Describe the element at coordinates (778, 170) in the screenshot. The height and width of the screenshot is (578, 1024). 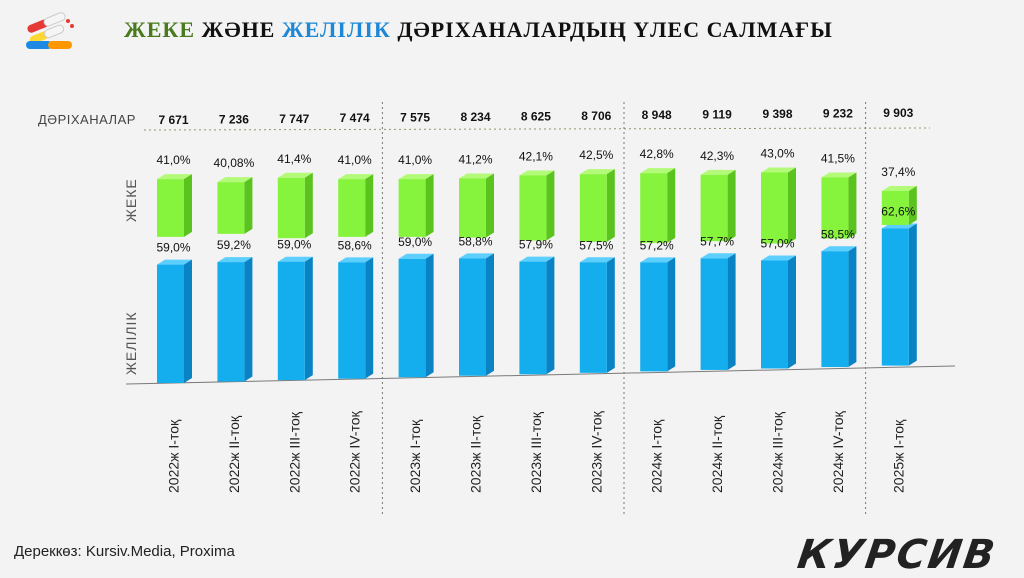
I see `private-bar-10-top` at that location.